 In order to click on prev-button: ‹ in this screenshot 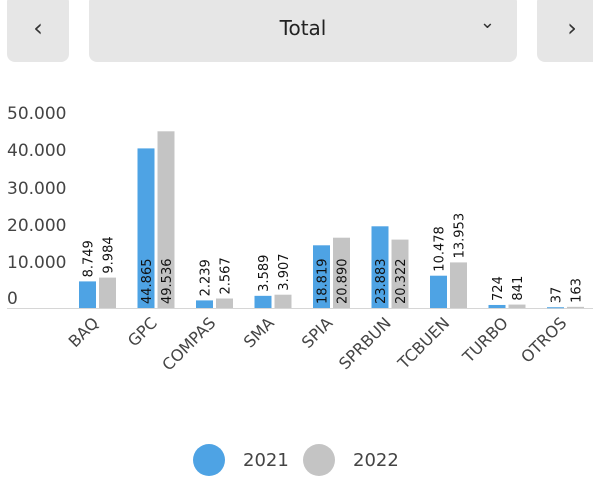, I will do `click(38, 31)`.